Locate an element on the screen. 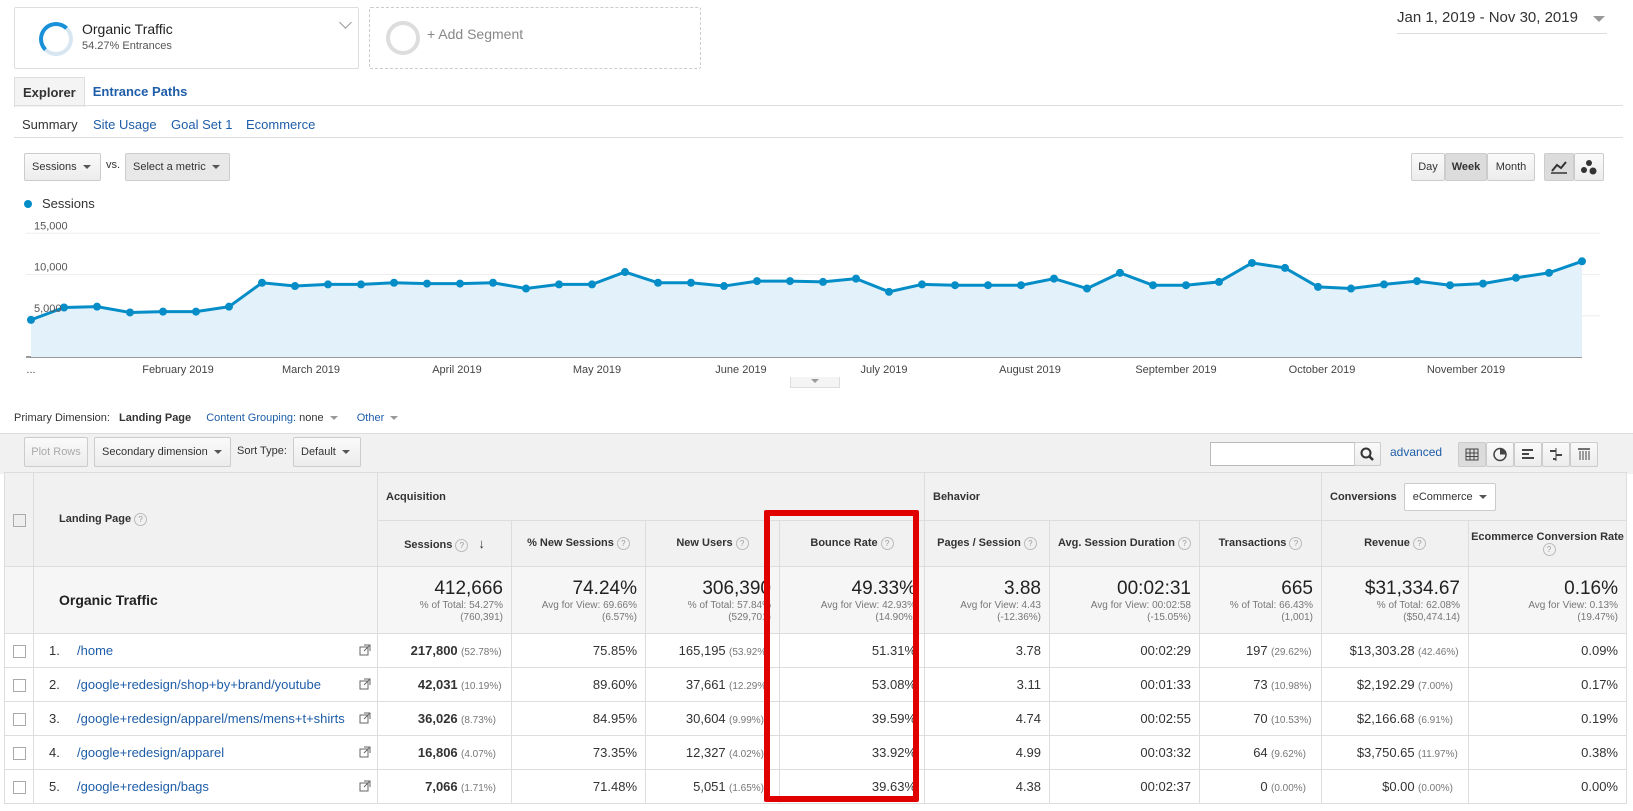  select-all-checkbox is located at coordinates (19, 520).